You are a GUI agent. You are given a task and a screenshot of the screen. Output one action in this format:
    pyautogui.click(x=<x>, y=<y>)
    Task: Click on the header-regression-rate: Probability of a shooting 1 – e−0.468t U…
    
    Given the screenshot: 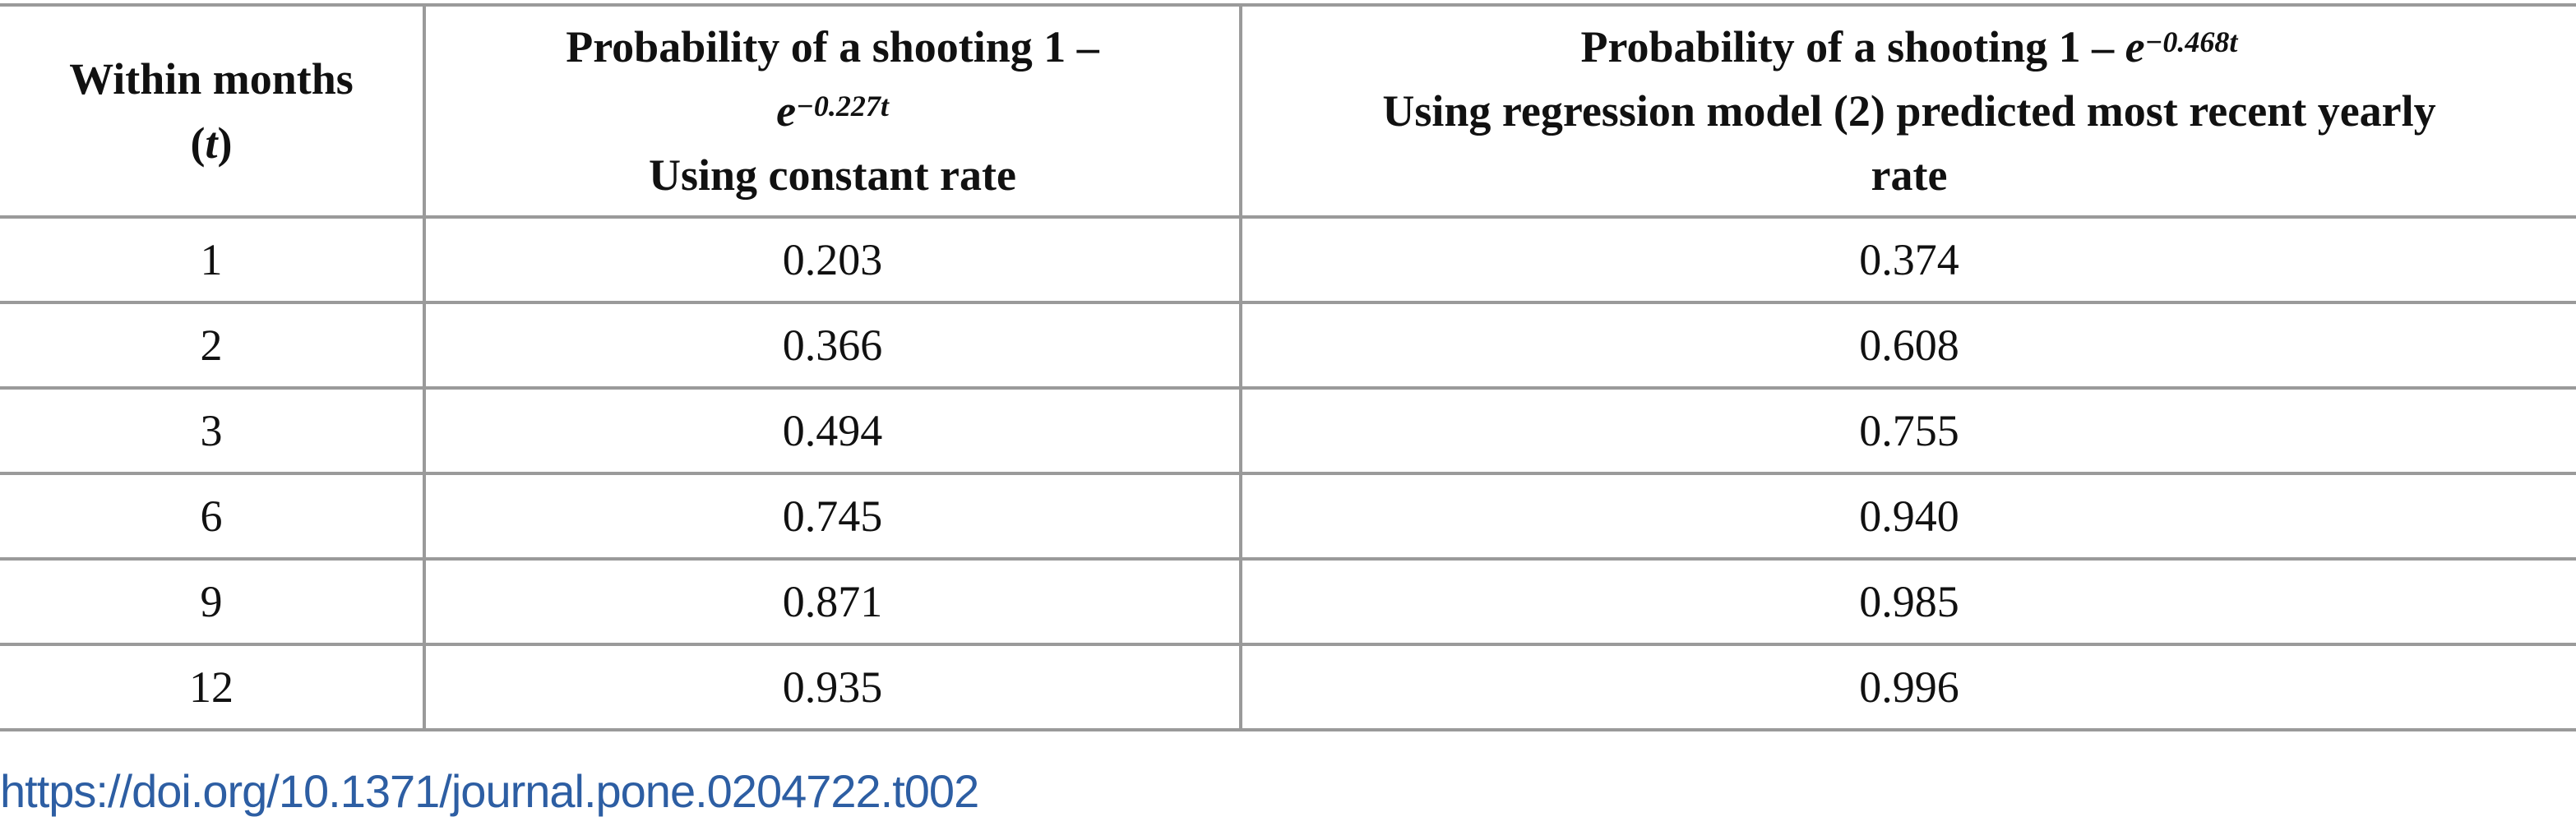 What is the action you would take?
    pyautogui.click(x=1907, y=111)
    